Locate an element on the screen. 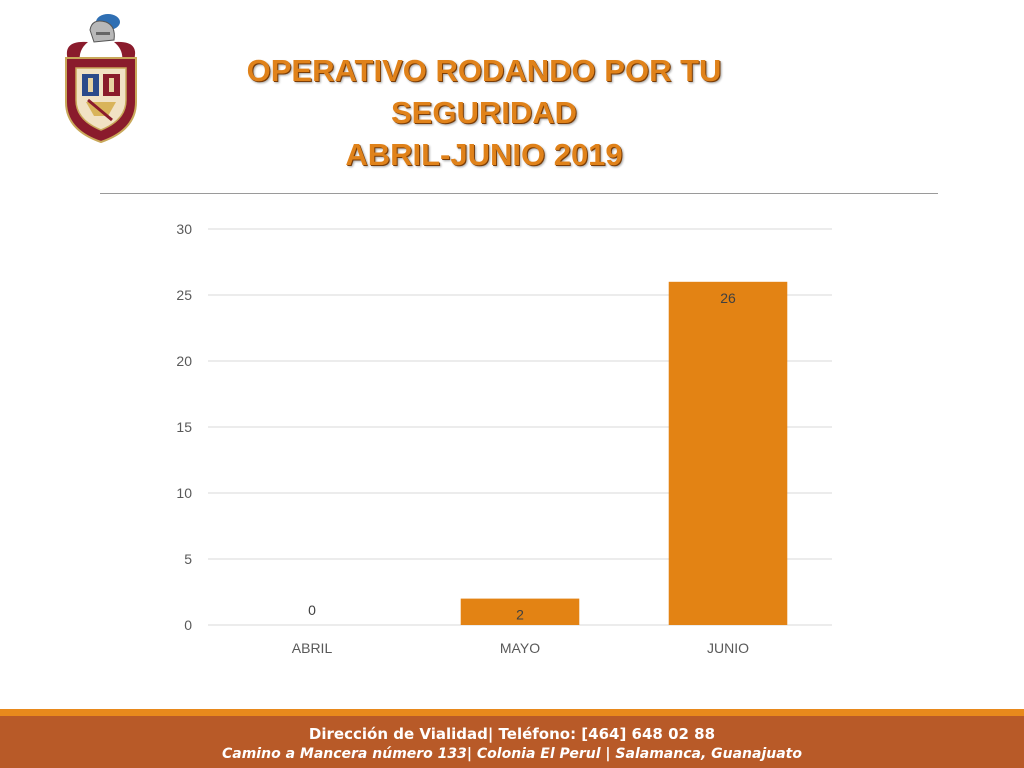 The image size is (1024, 768). y-tick-label: 10 is located at coordinates (184, 493).